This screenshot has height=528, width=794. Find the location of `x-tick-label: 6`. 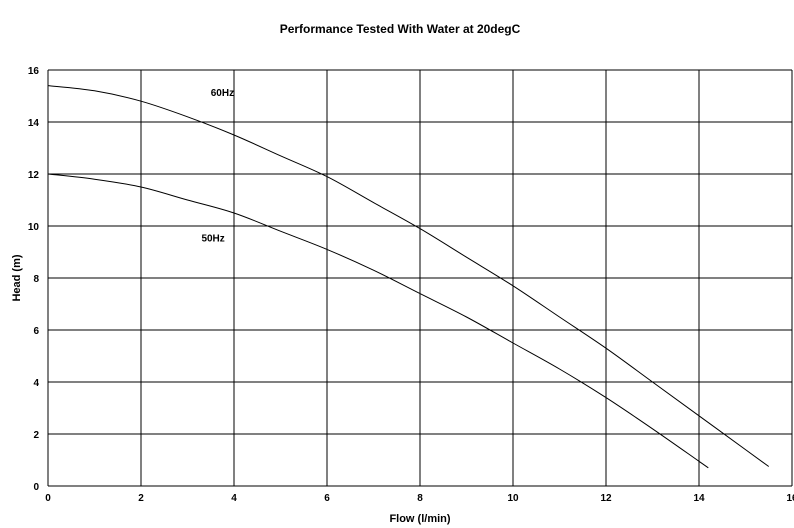

x-tick-label: 6 is located at coordinates (327, 498).